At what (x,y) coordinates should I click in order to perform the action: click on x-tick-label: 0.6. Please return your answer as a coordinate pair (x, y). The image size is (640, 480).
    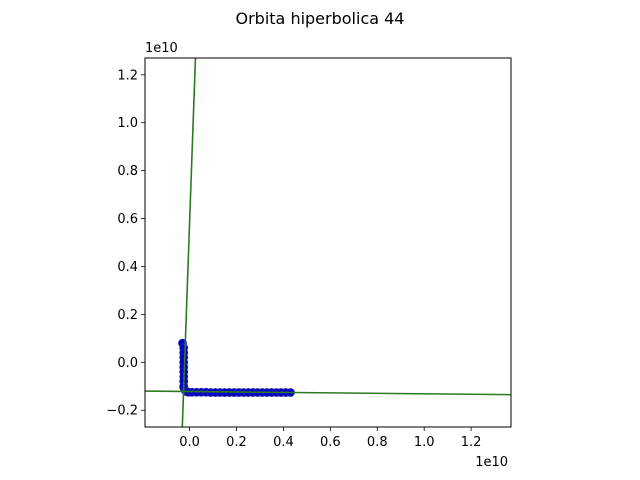
    Looking at the image, I should click on (330, 442).